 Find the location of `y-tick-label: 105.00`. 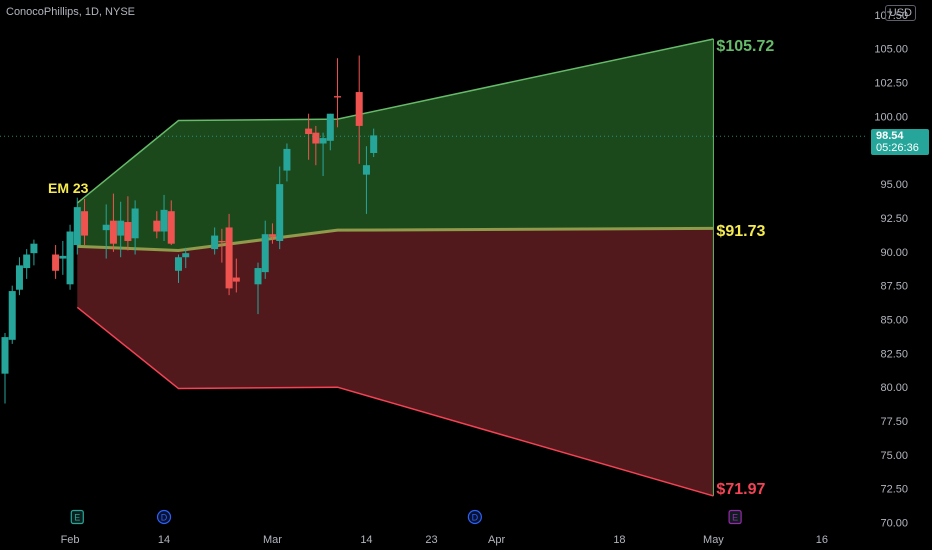

y-tick-label: 105.00 is located at coordinates (891, 50).